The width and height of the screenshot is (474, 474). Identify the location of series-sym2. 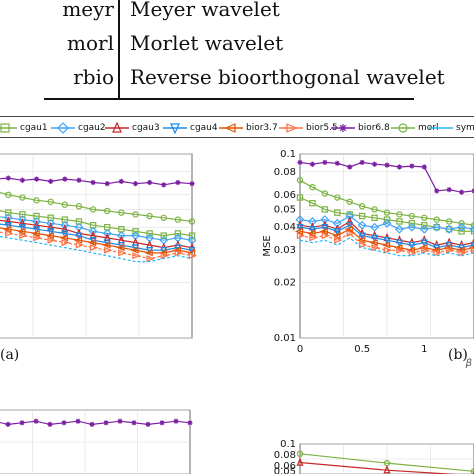
(96, 249).